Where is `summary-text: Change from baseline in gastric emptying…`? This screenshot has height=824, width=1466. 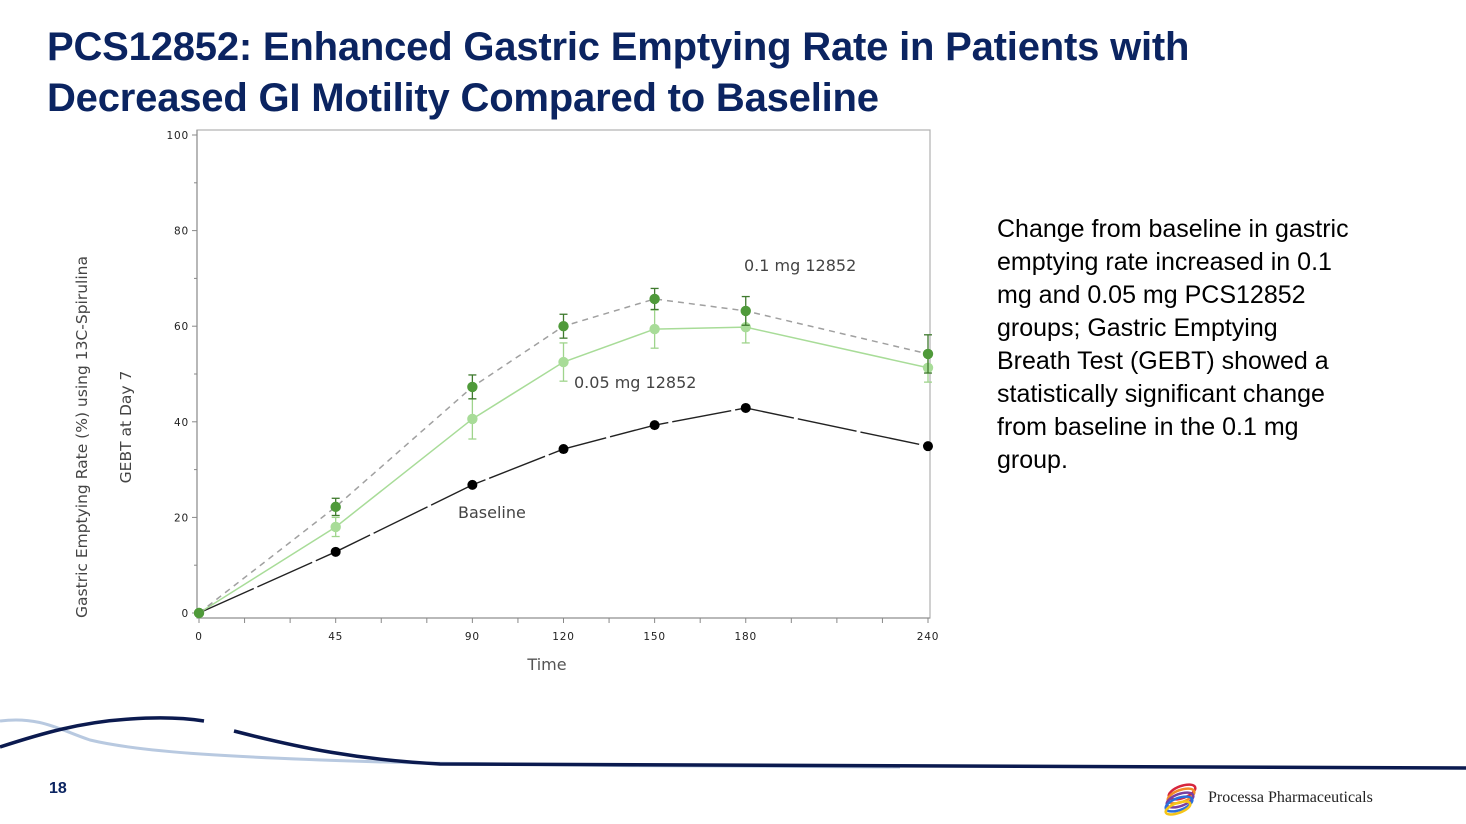 summary-text: Change from baseline in gastric emptying… is located at coordinates (1173, 344).